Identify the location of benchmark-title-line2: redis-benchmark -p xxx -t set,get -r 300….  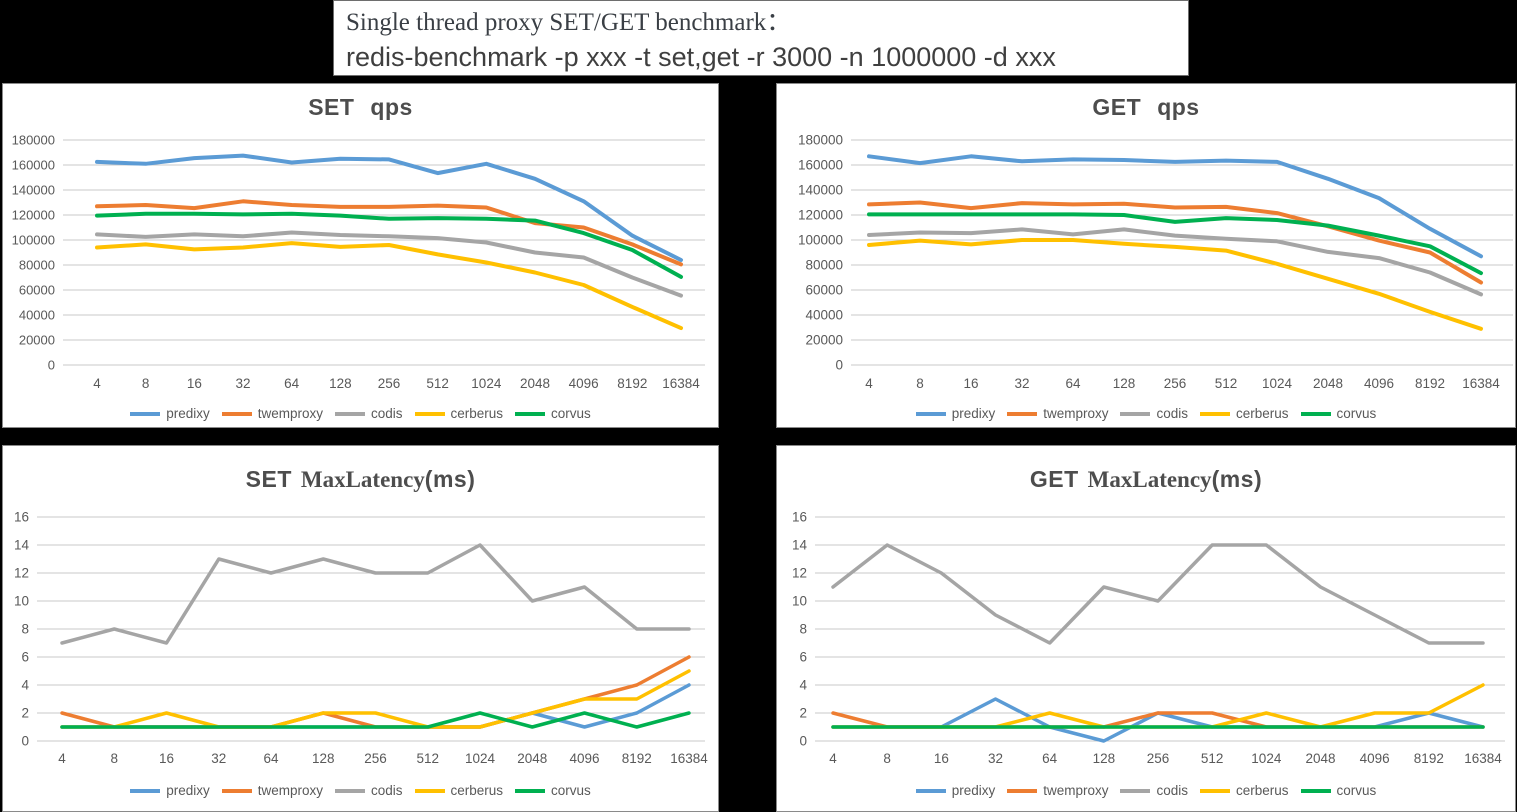
(701, 57).